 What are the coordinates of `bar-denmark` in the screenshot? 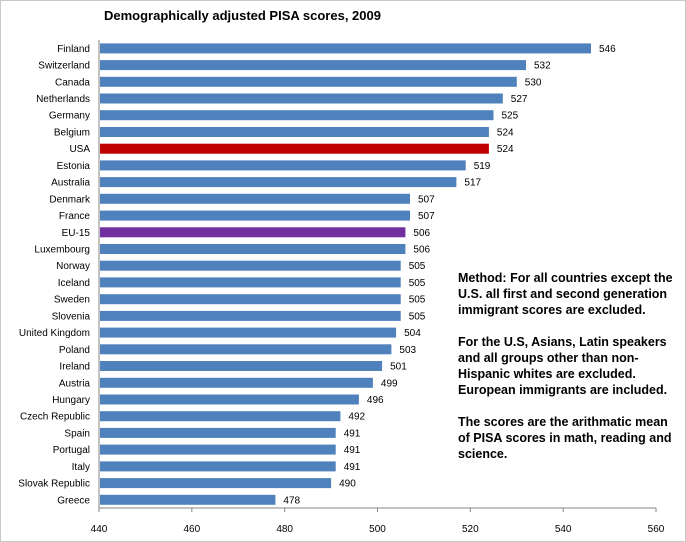 It's located at (255, 198).